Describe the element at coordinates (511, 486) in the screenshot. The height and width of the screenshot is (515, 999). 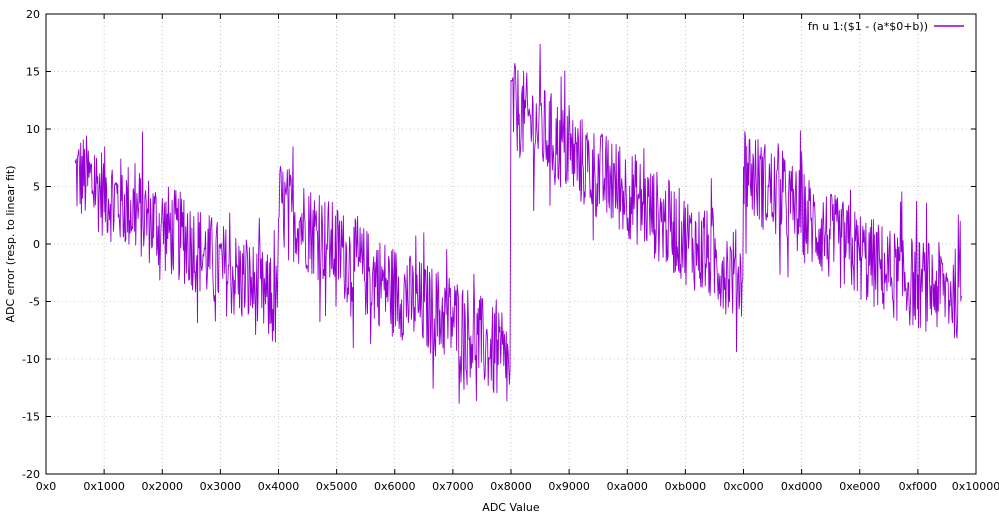
I see `x-tick-label: 0x8000` at that location.